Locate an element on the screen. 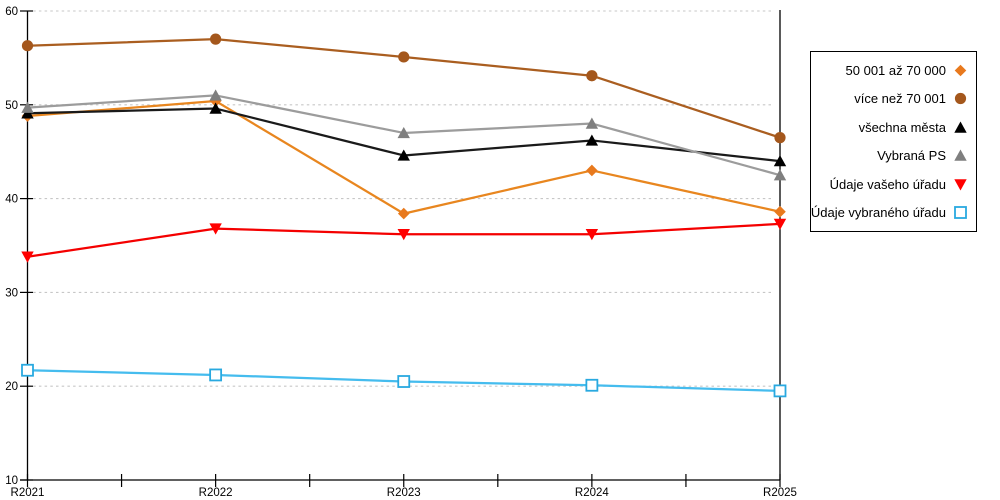 This screenshot has width=1000, height=500. circle-legend-marker-icon is located at coordinates (960, 99).